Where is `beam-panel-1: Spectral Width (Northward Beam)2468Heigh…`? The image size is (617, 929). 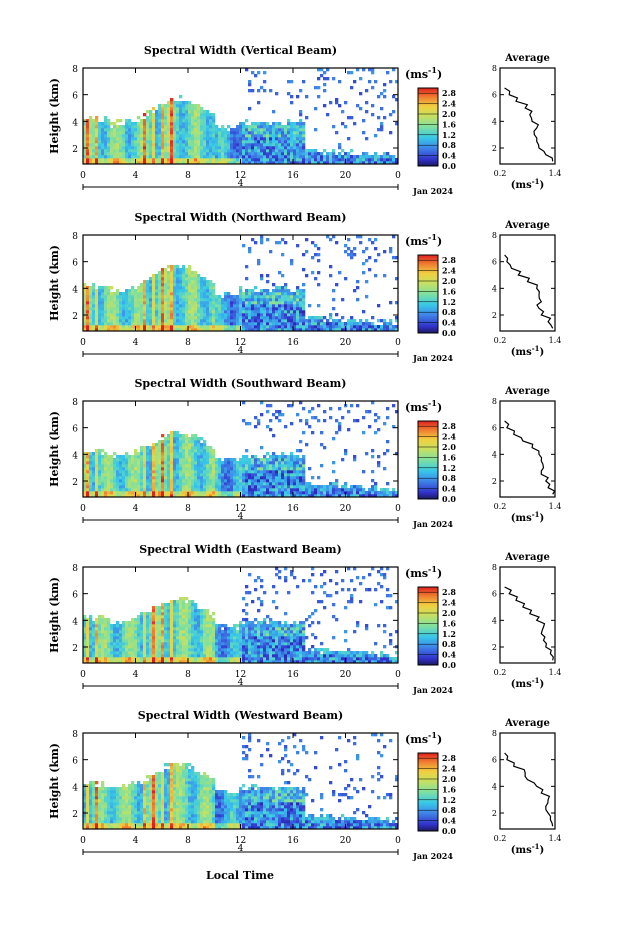 beam-panel-1: Spectral Width (Northward Beam)2468Heigh… is located at coordinates (304, 287).